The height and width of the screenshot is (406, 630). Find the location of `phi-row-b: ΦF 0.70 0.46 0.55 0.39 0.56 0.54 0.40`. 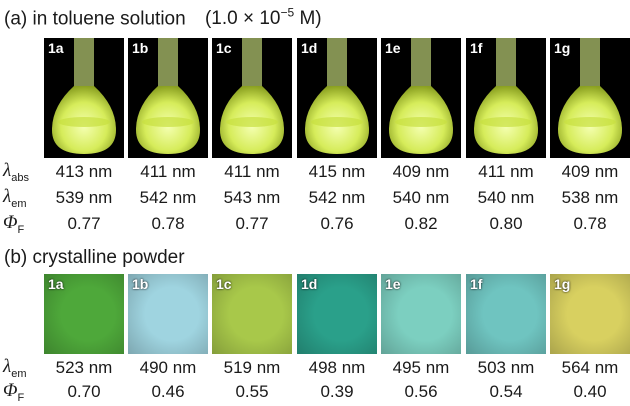

phi-row-b: ΦF 0.70 0.46 0.55 0.39 0.56 0.54 0.40 is located at coordinates (315, 393).